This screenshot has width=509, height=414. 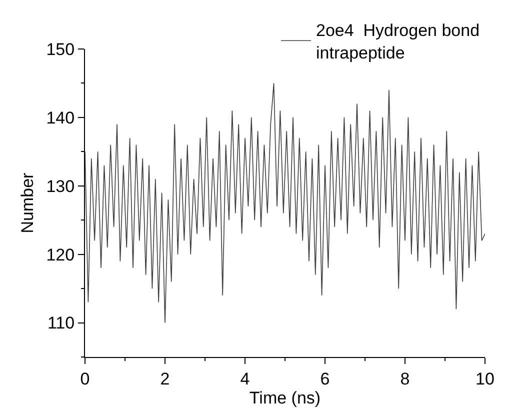 What do you see at coordinates (60, 254) in the screenshot?
I see `y-tick-label: 120` at bounding box center [60, 254].